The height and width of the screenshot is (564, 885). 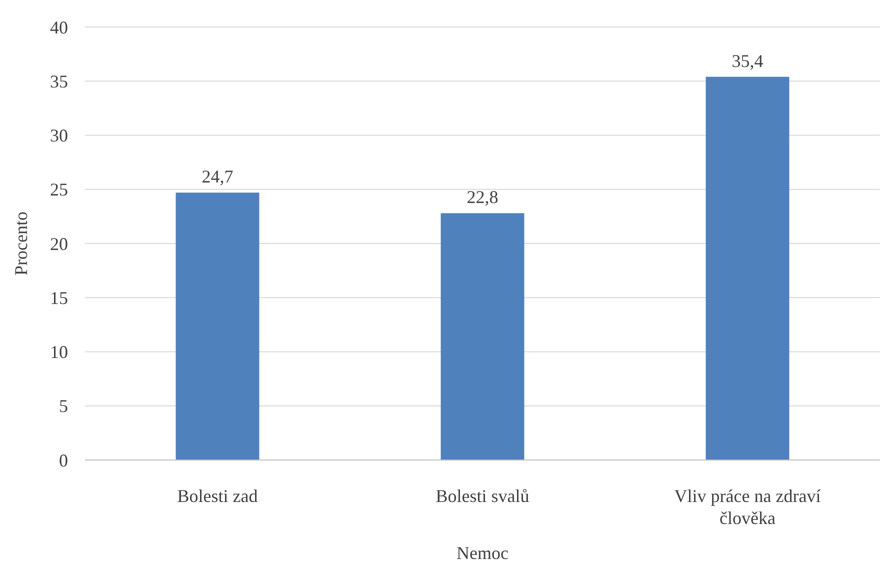 I want to click on y-tick-label: 15, so click(x=59, y=298).